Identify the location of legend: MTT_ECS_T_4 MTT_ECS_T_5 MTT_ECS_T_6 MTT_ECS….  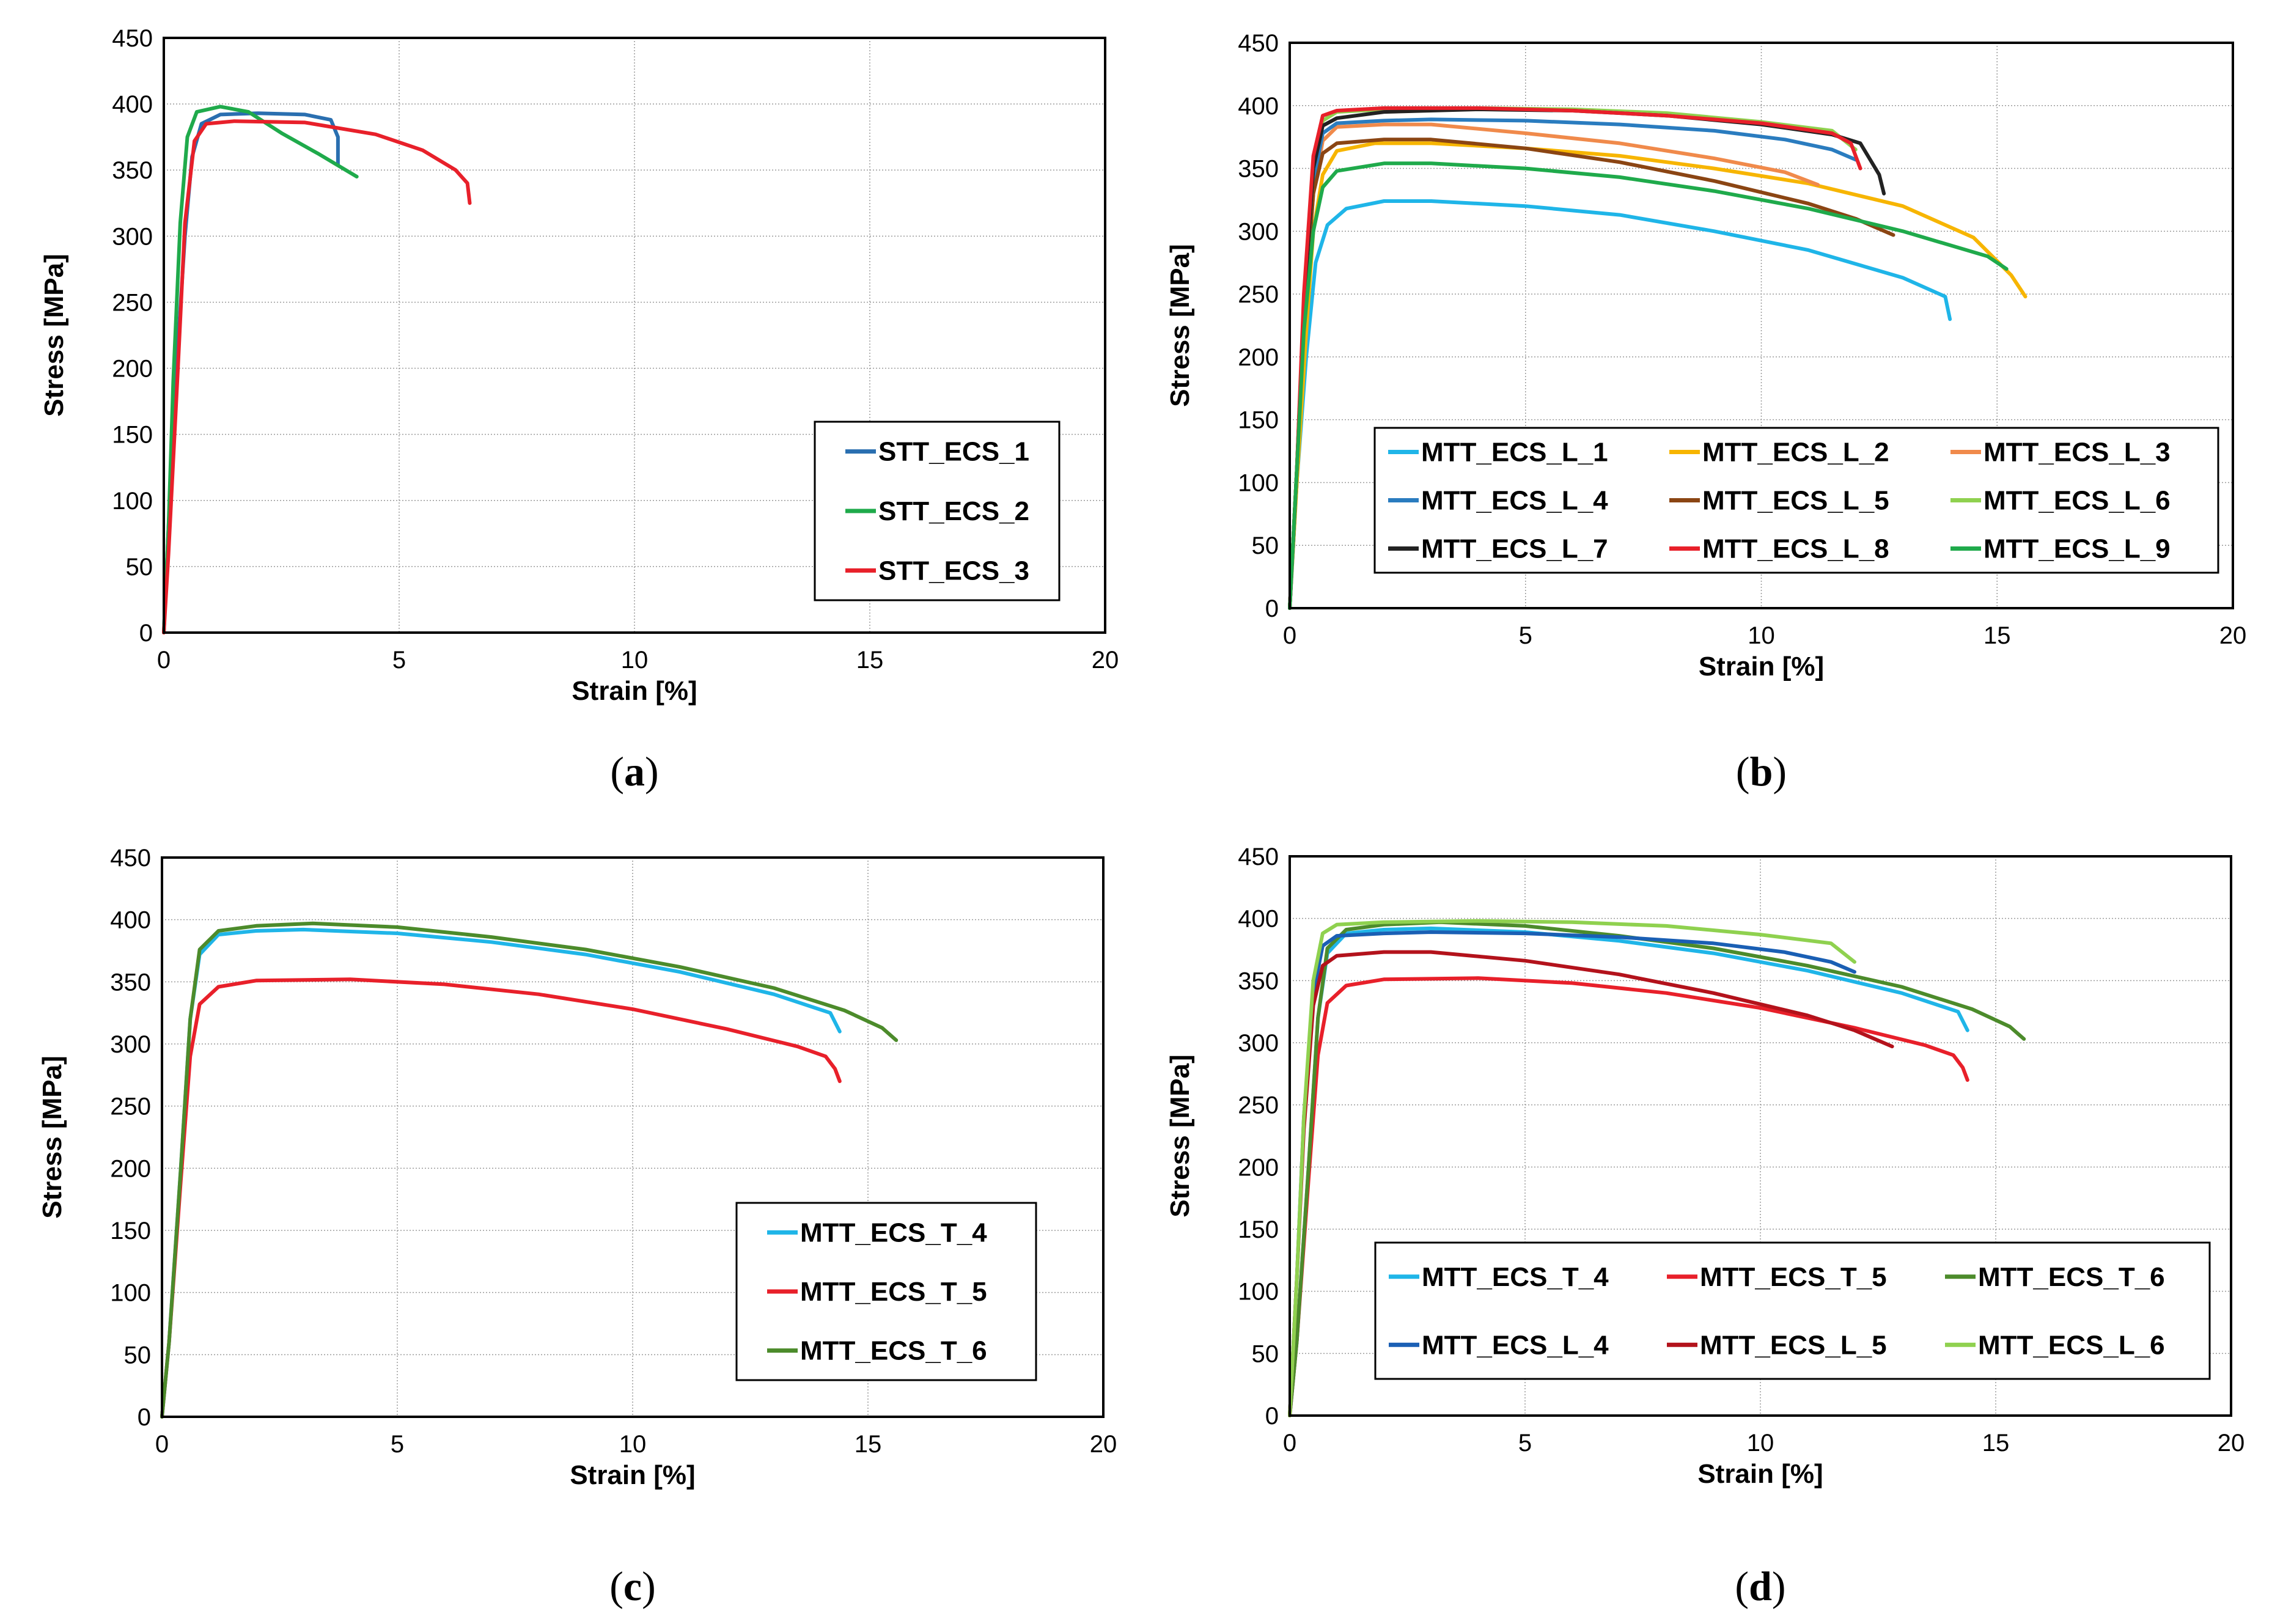
(1792, 1310).